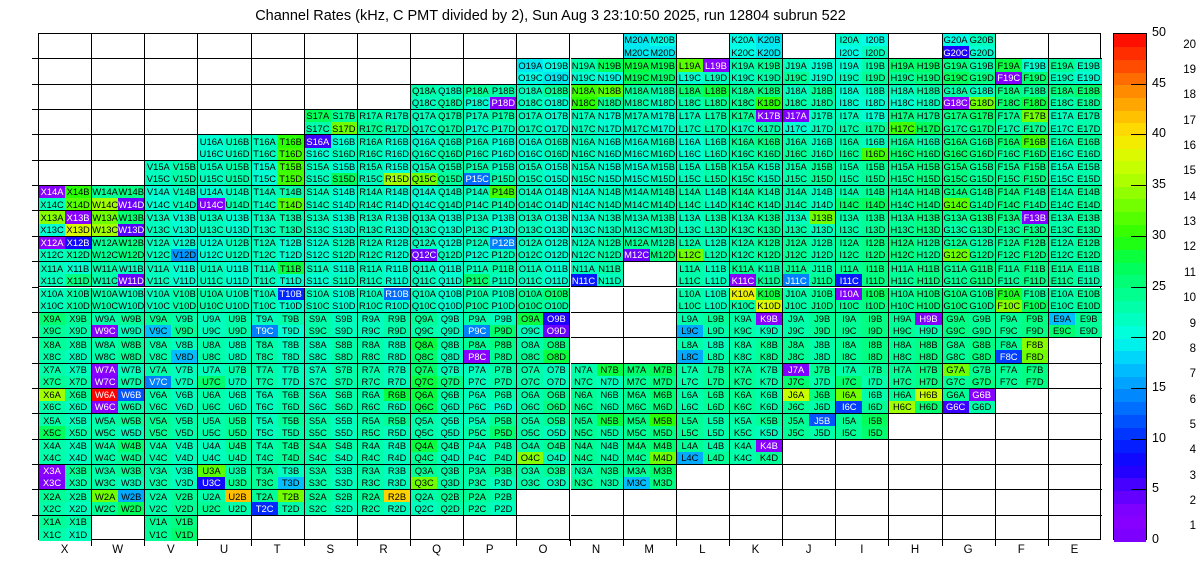  What do you see at coordinates (317, 293) in the screenshot?
I see `heatmap-subcell: S10A` at bounding box center [317, 293].